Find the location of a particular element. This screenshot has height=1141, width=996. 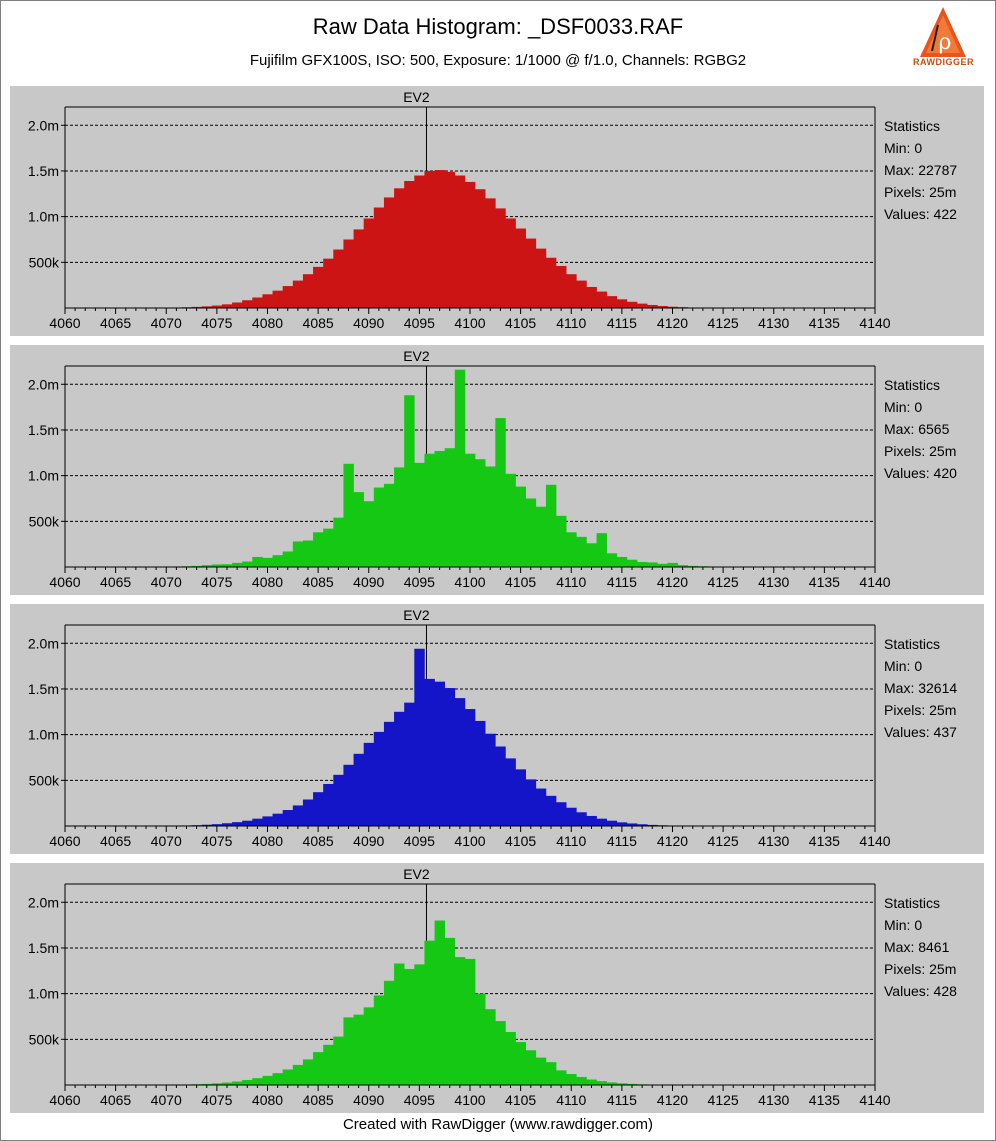

x-tick-label: 4100 is located at coordinates (469, 1100).